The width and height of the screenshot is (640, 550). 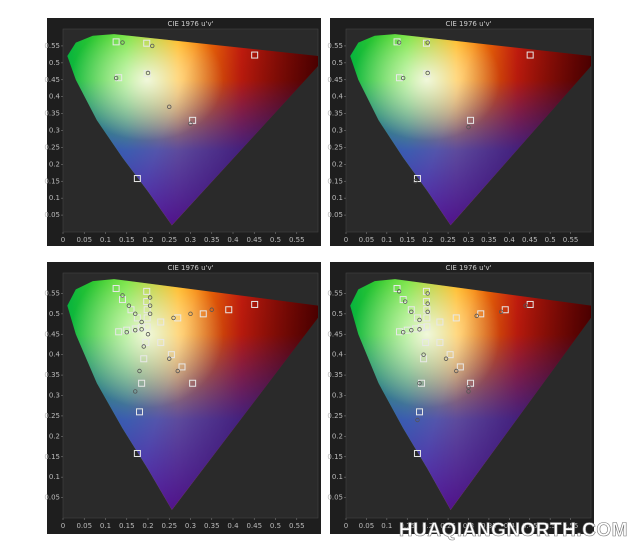 What do you see at coordinates (530, 240) in the screenshot?
I see `x-tick-label: 0.45` at bounding box center [530, 240].